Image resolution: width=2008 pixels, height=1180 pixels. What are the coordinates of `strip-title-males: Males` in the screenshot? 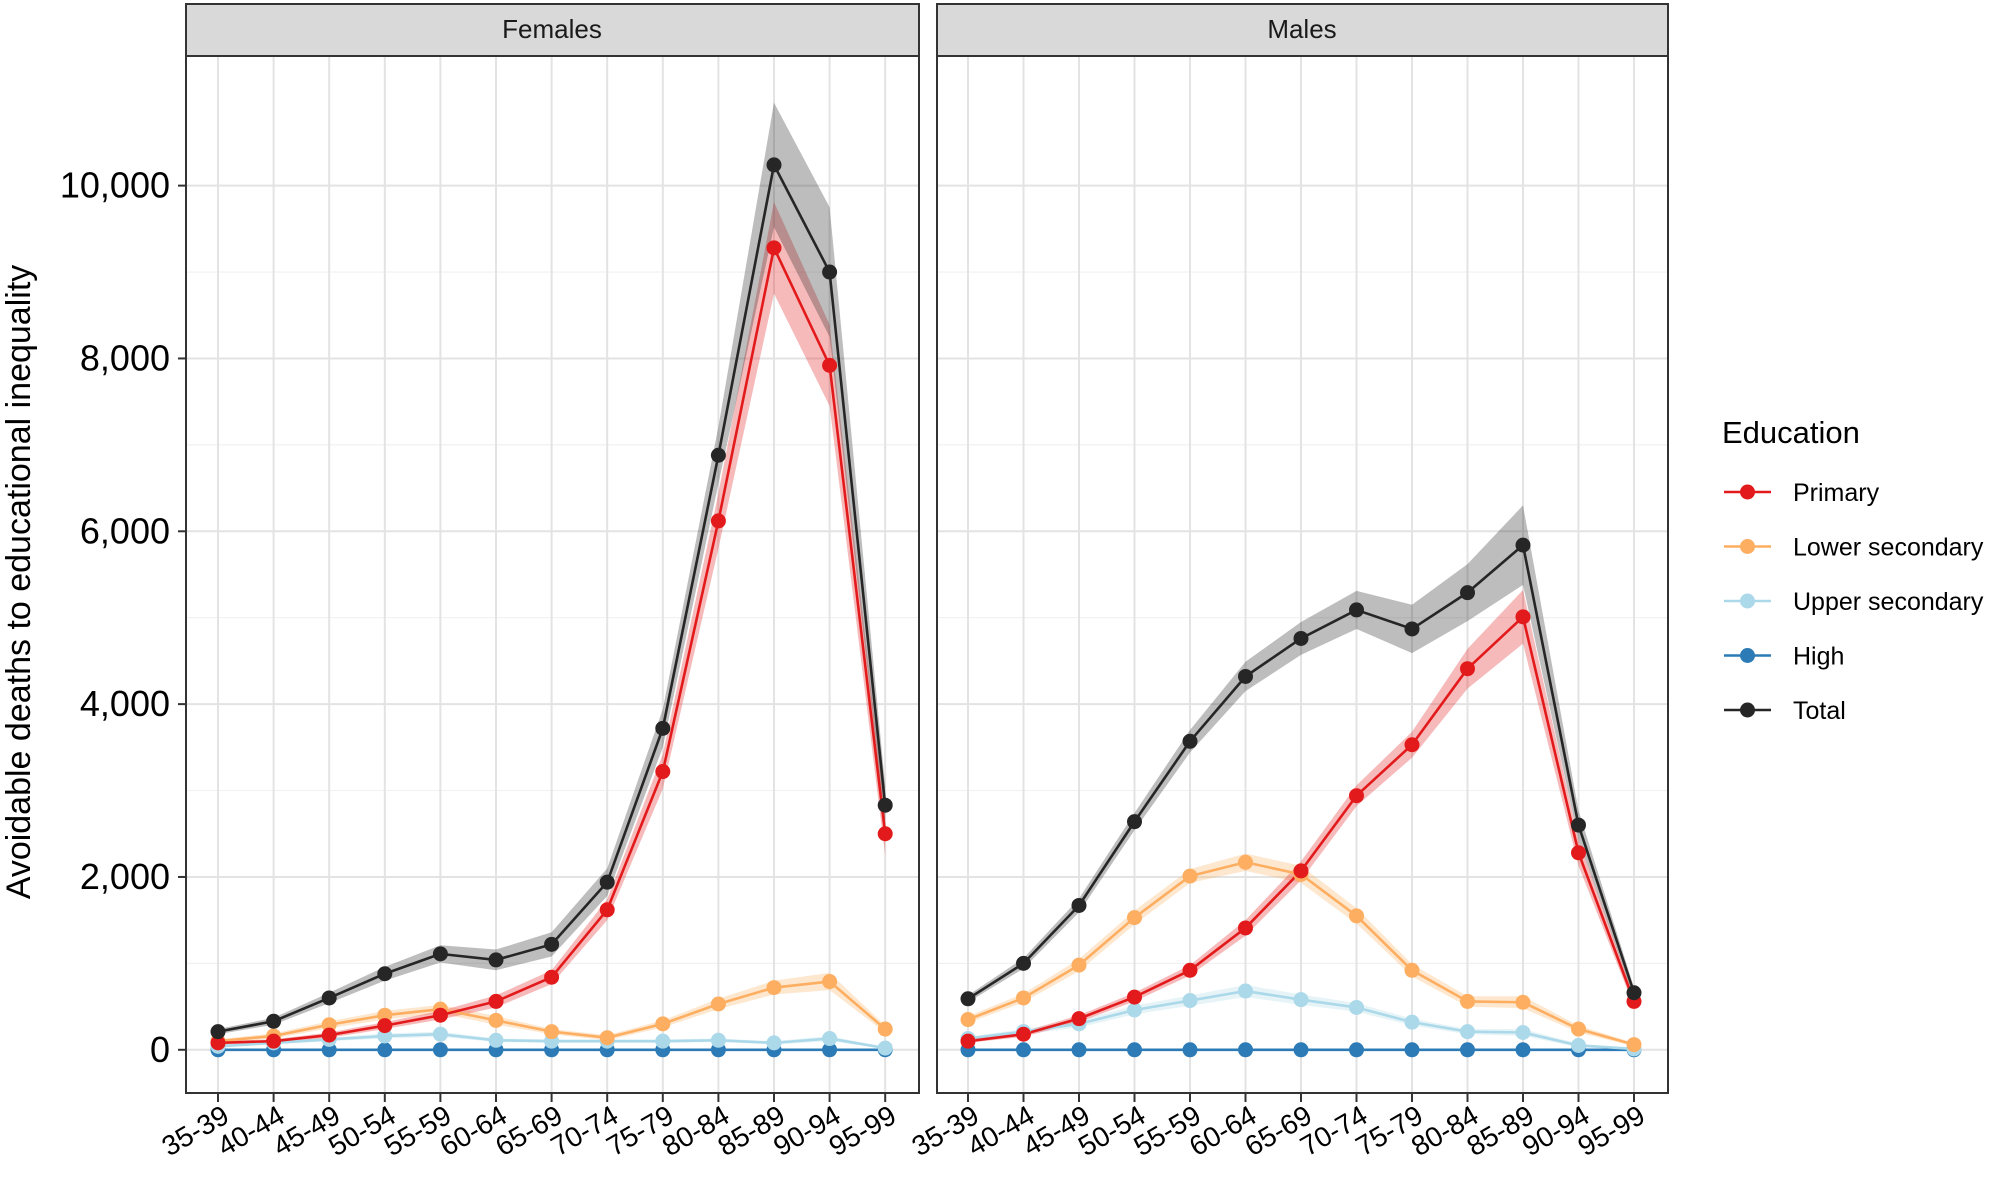 It's located at (1301, 29).